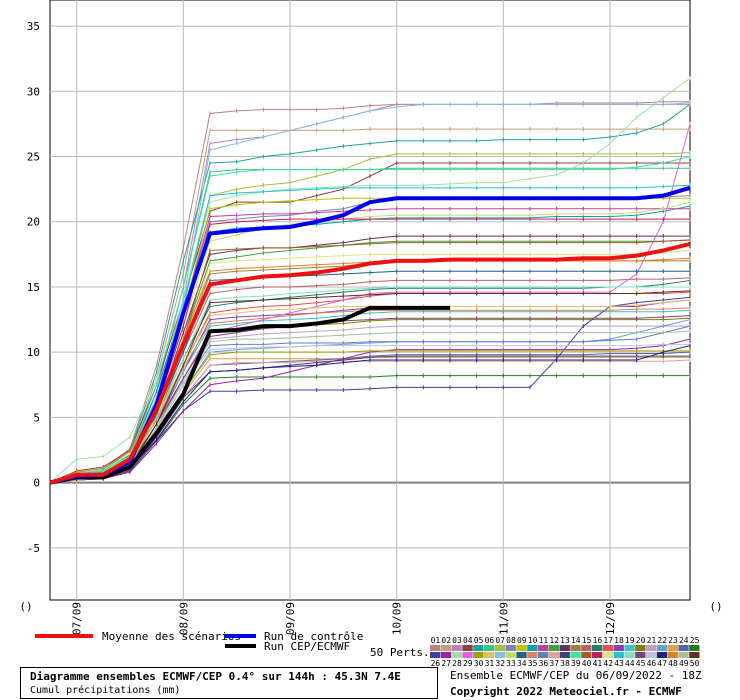  What do you see at coordinates (307, 646) in the screenshot?
I see `legend-cep-label: Run CEP/ECMWF` at bounding box center [307, 646].